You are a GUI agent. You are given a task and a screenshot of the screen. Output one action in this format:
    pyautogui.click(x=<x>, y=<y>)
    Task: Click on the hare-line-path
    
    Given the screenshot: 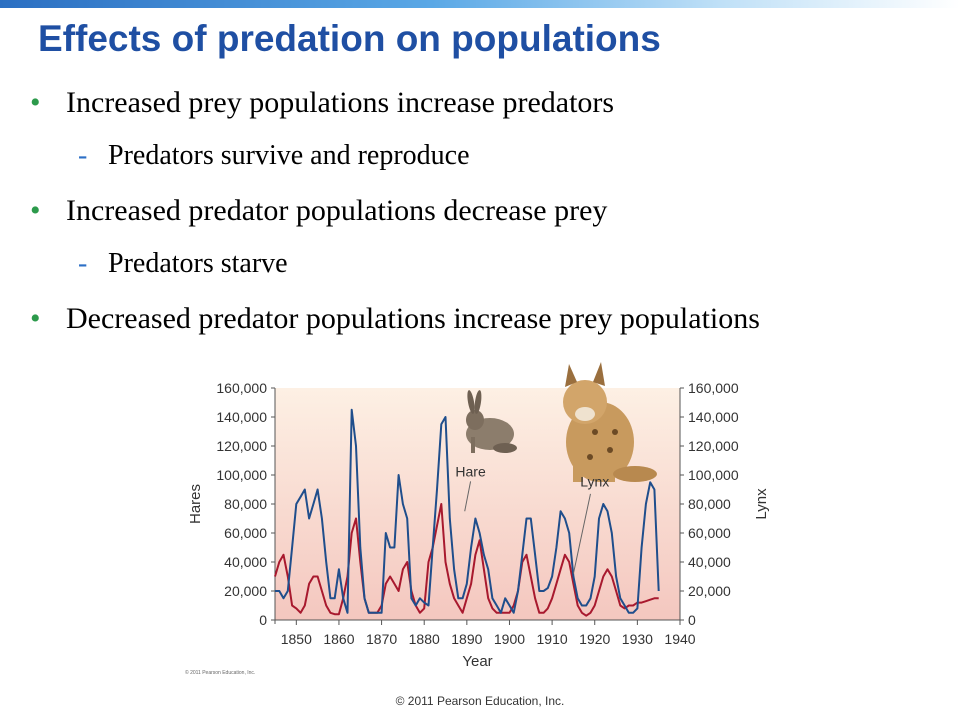 What is the action you would take?
    pyautogui.click(x=467, y=511)
    